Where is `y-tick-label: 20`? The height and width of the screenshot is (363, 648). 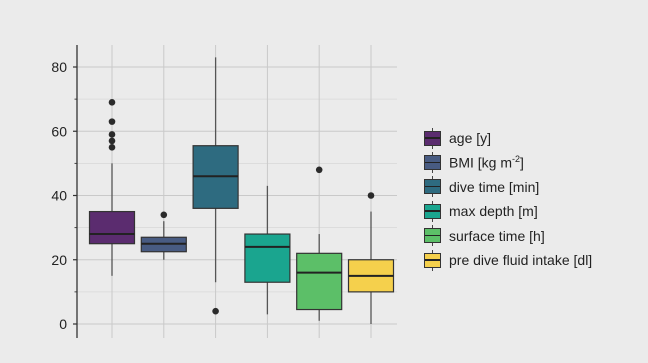
y-tick-label: 20 is located at coordinates (59, 260).